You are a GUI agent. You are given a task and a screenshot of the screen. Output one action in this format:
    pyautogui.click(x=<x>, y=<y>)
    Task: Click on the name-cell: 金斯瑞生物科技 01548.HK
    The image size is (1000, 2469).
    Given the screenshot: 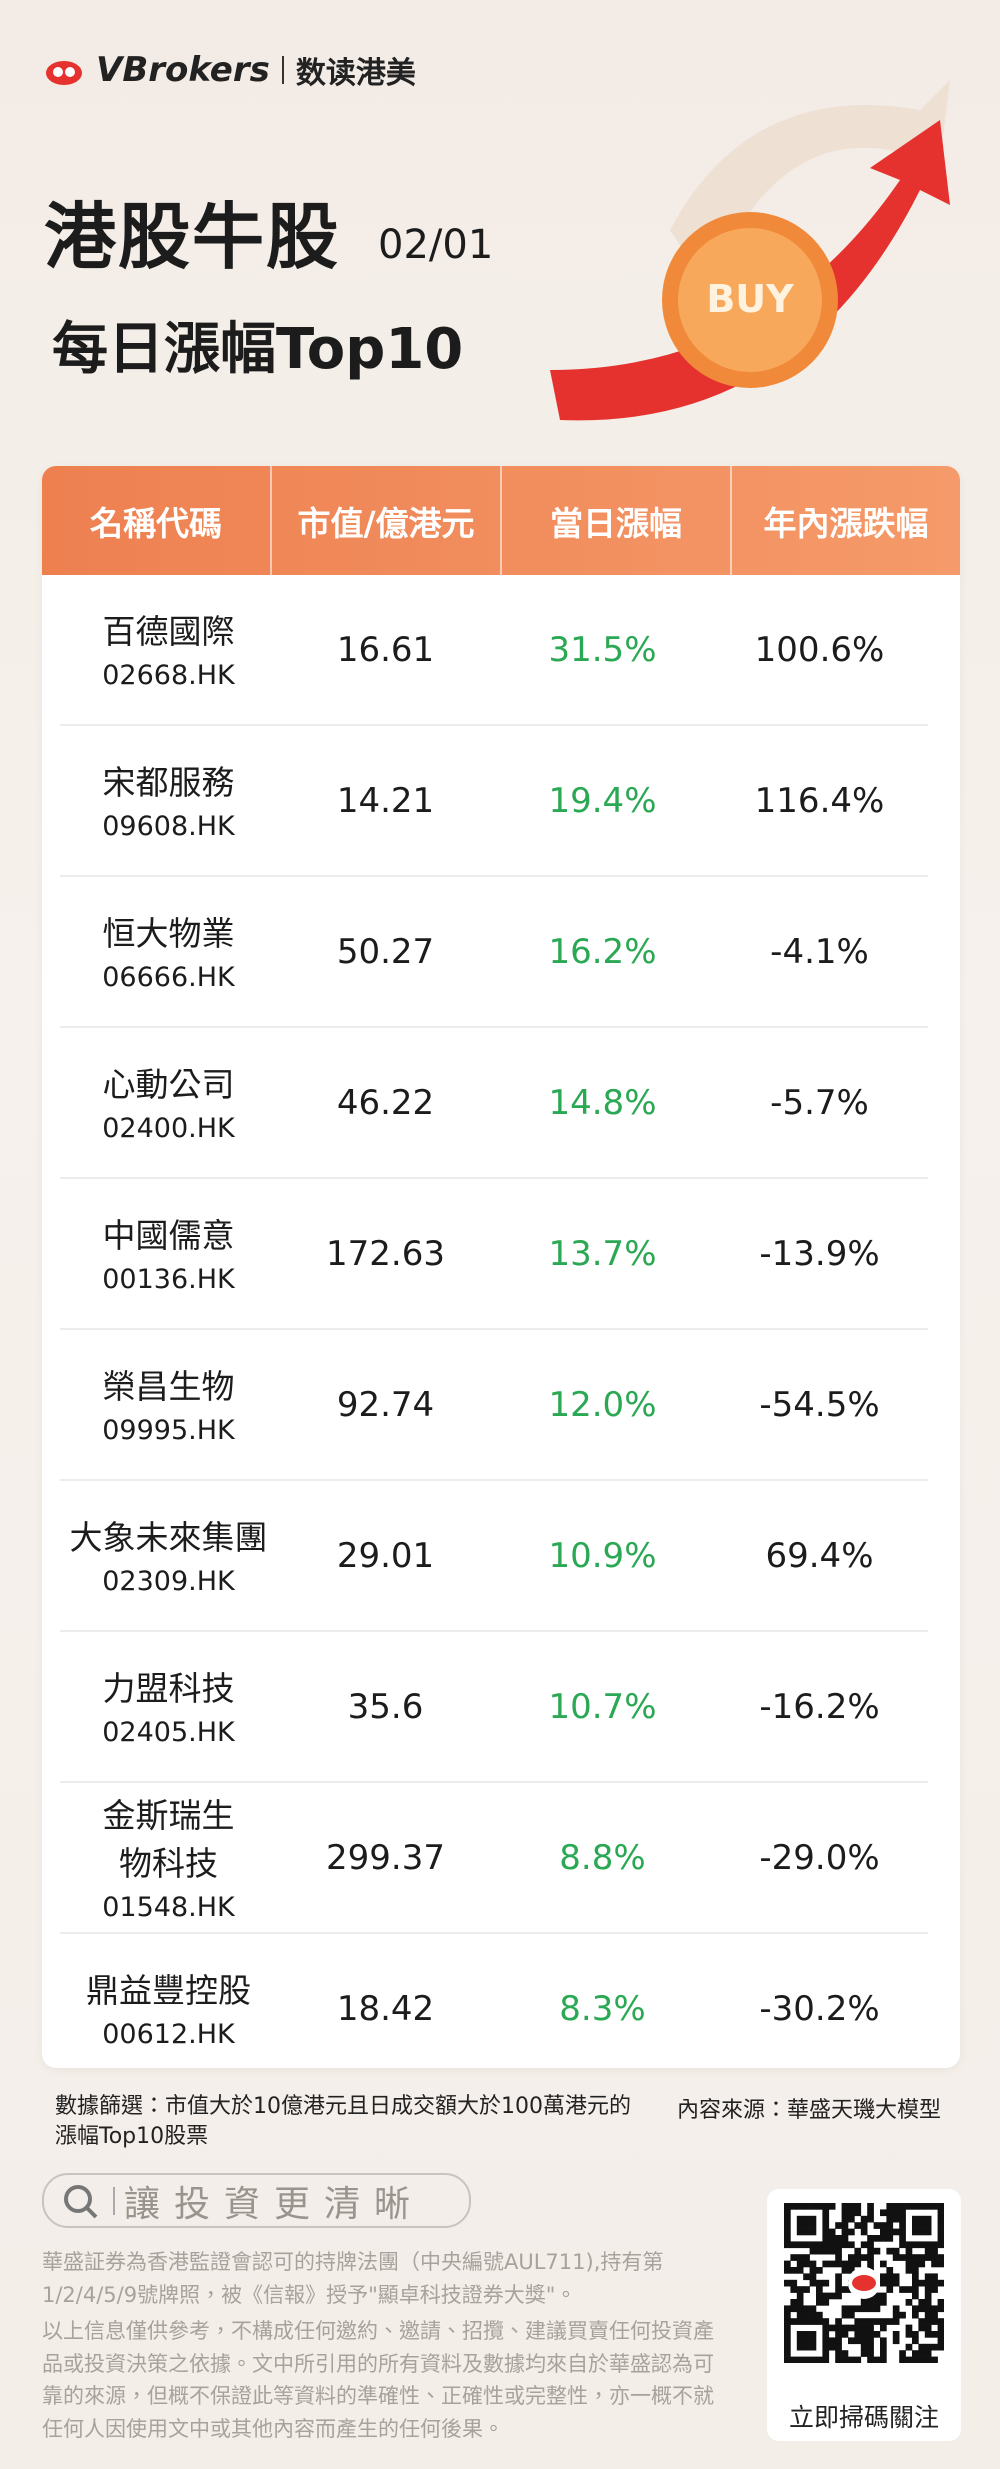 What is the action you would take?
    pyautogui.click(x=168, y=1857)
    